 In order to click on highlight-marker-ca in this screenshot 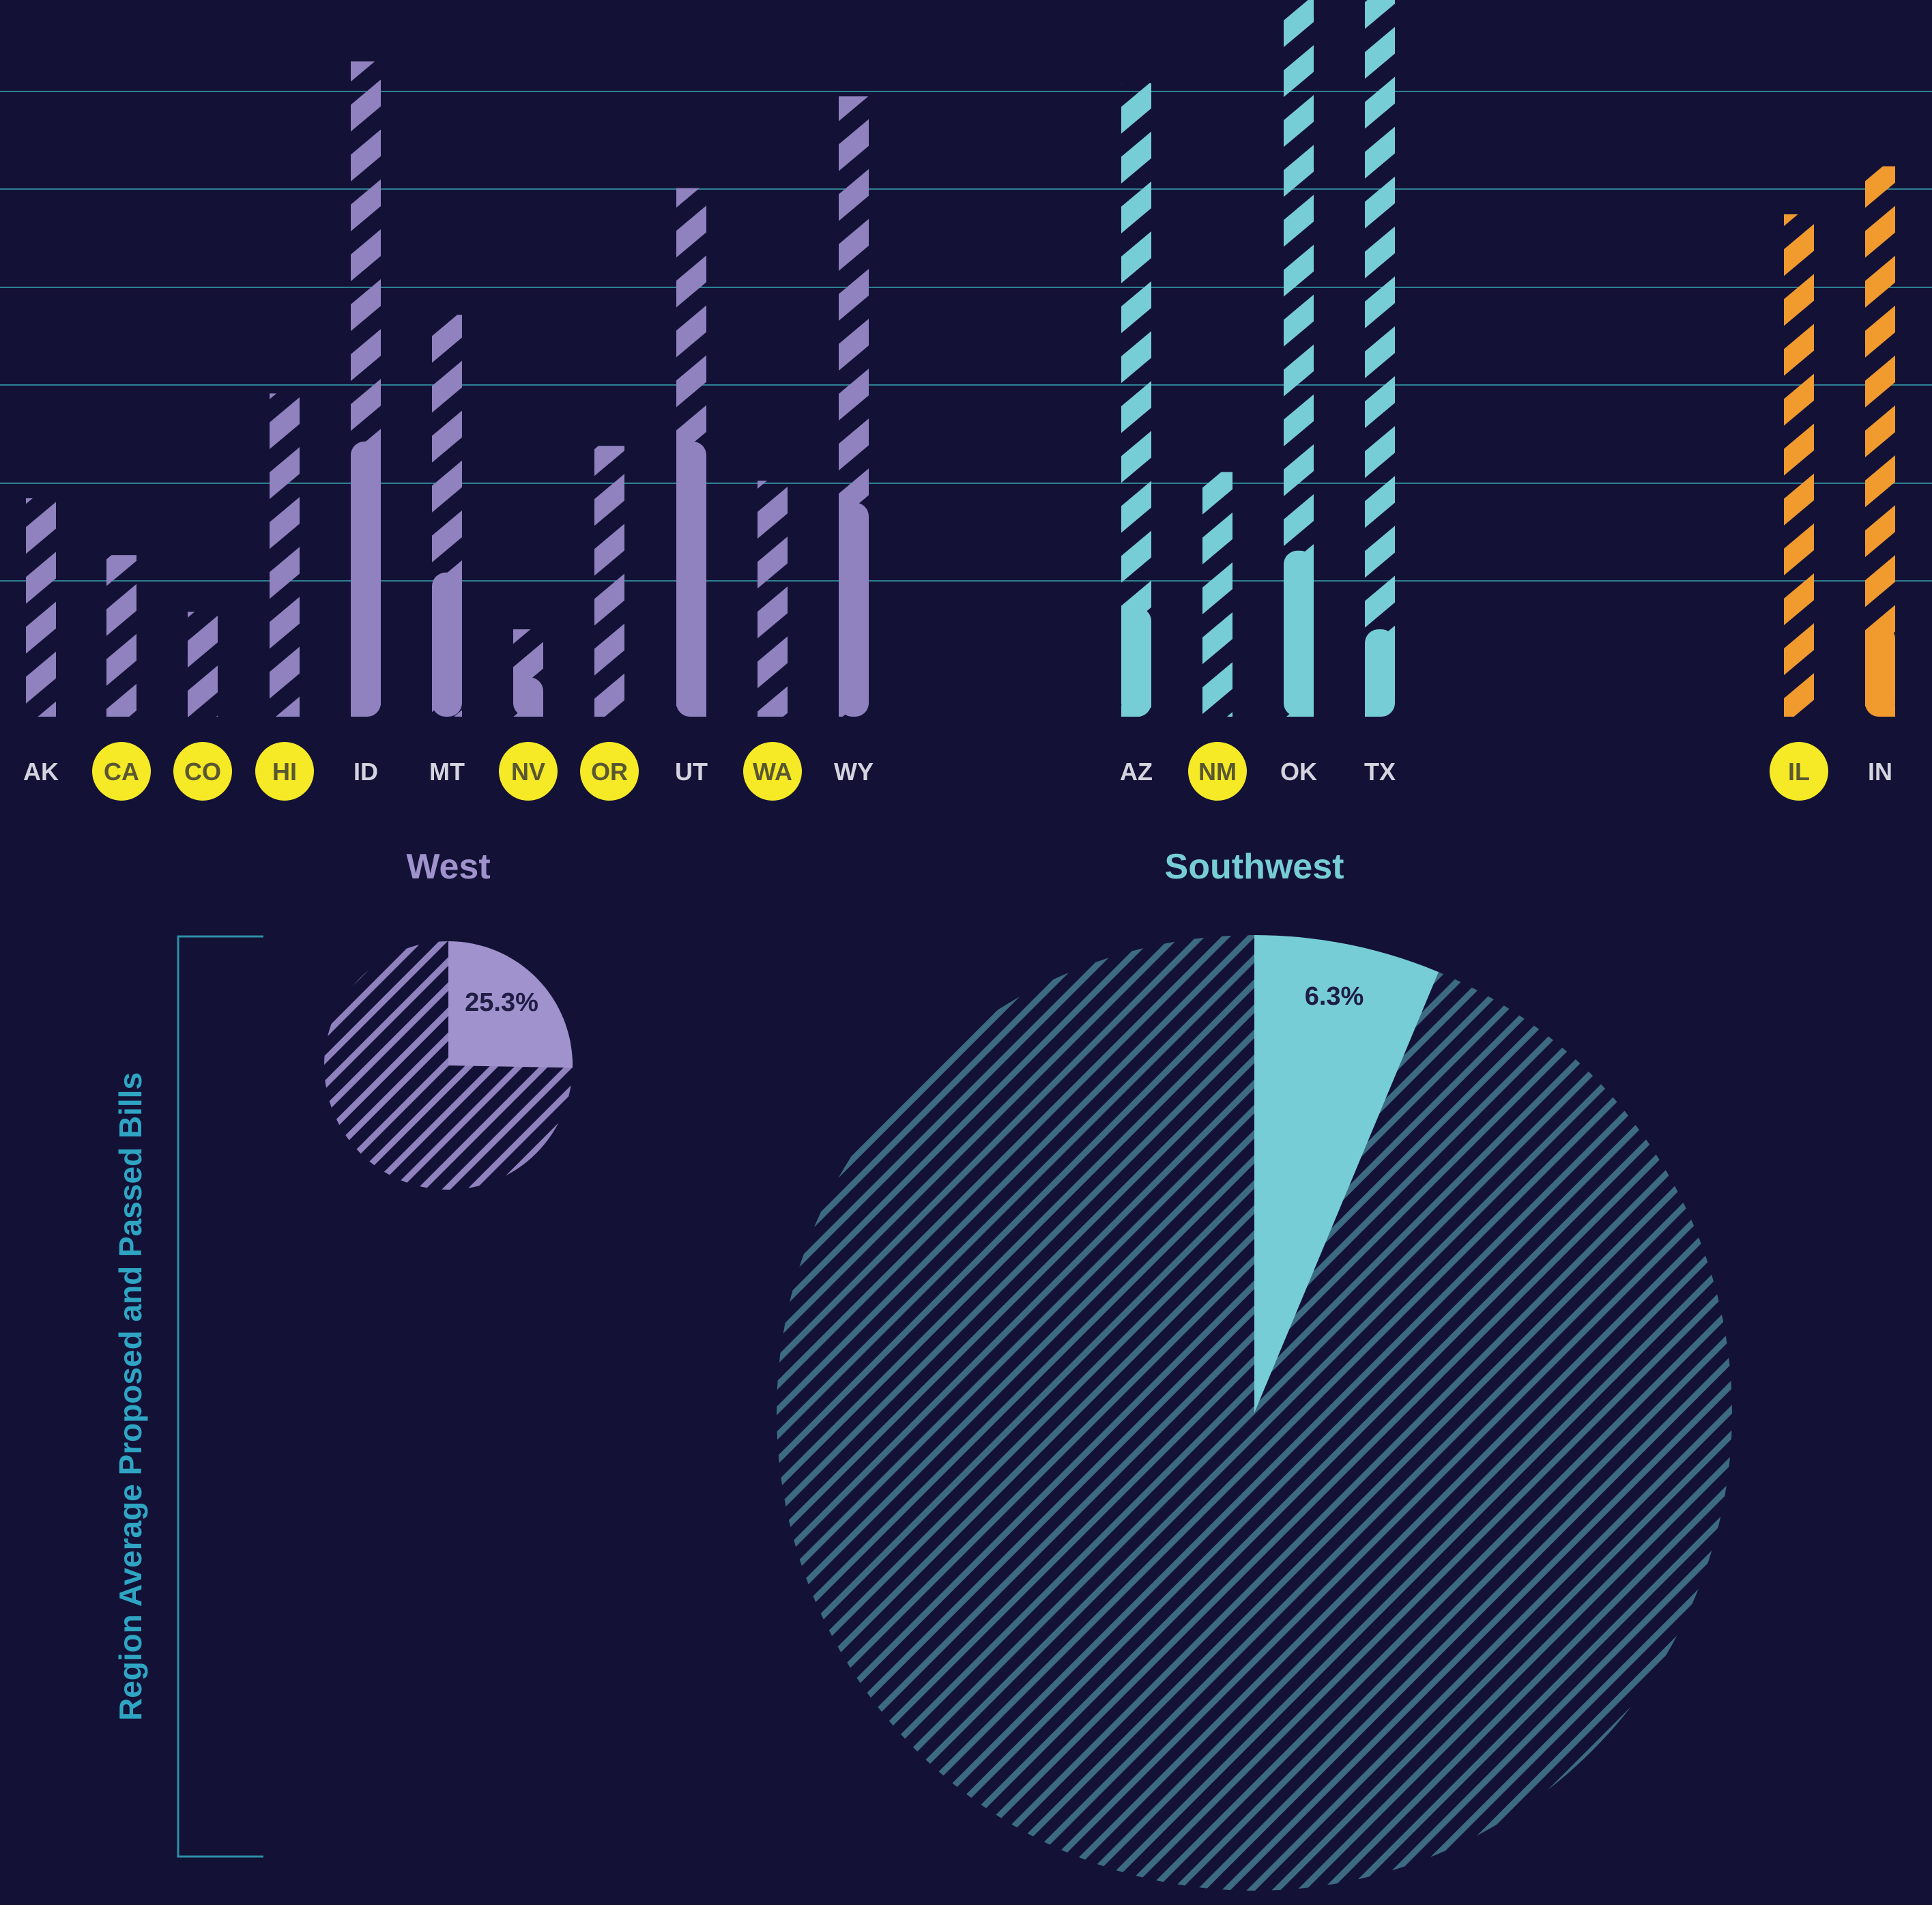, I will do `click(122, 771)`.